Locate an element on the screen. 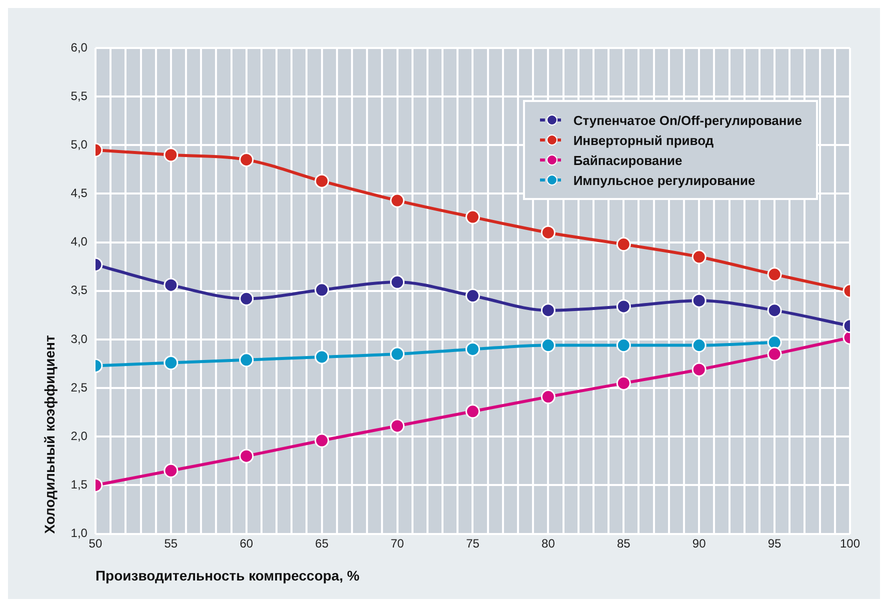  x-tick-label: 100 is located at coordinates (850, 543).